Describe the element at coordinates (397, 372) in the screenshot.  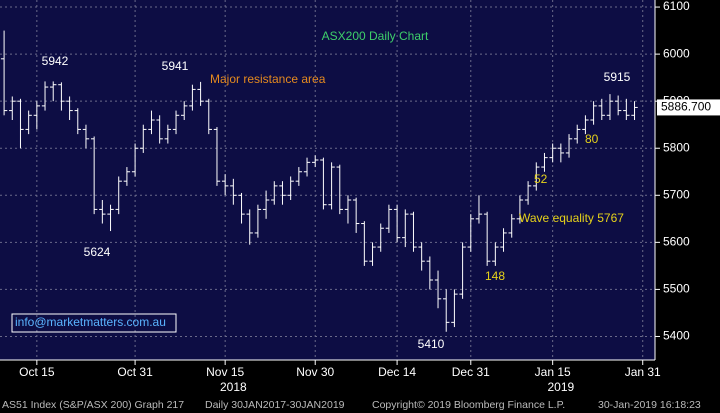
I see `x-tick-label: Dec 14` at that location.